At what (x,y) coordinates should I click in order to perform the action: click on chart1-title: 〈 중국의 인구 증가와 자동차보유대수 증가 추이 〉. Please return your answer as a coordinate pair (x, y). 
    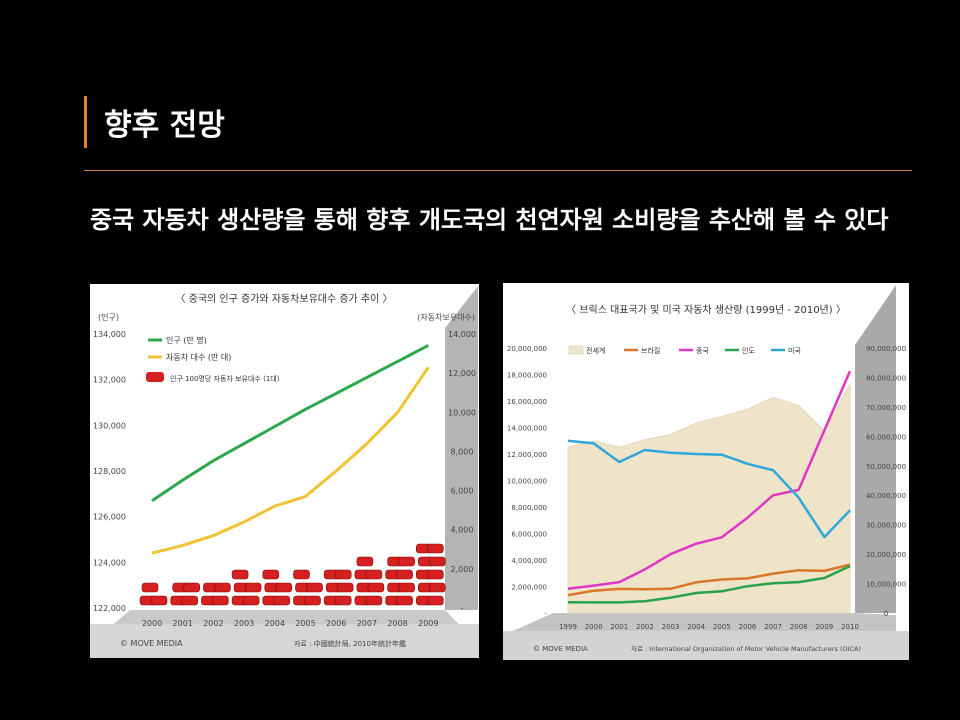
    Looking at the image, I should click on (283, 299).